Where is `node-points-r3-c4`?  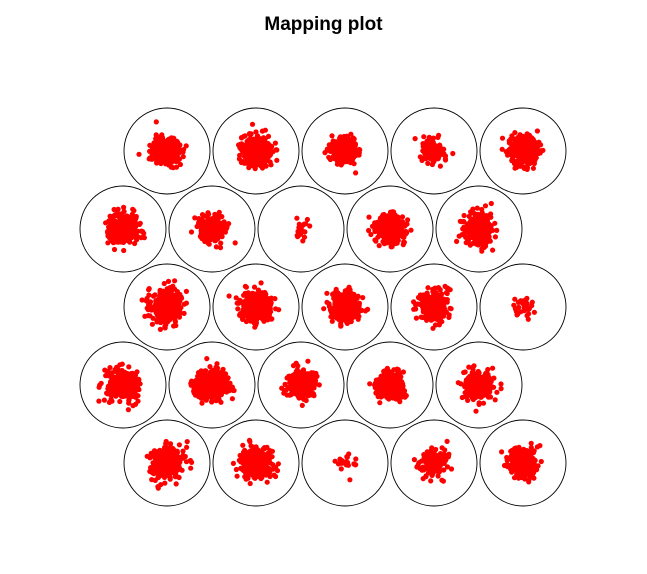
node-points-r3-c4 is located at coordinates (432, 307).